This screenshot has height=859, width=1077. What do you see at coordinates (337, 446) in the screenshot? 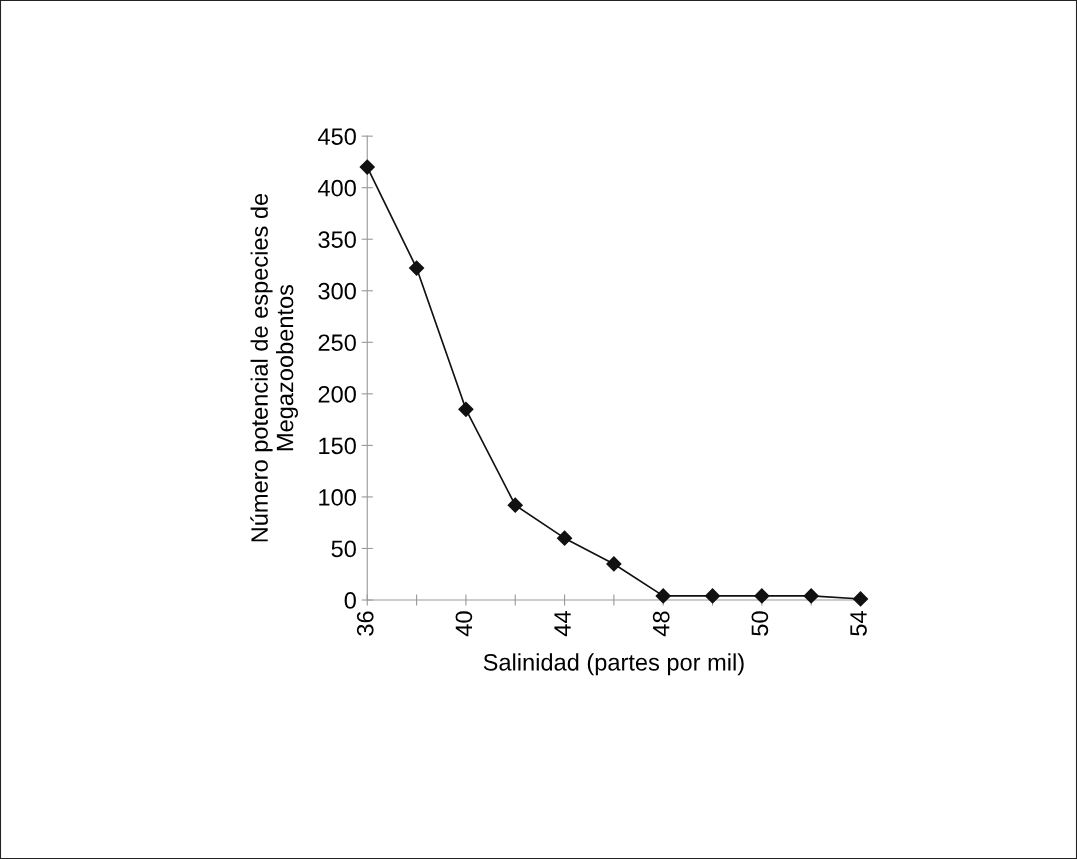
I see `y-tick-label: 150` at bounding box center [337, 446].